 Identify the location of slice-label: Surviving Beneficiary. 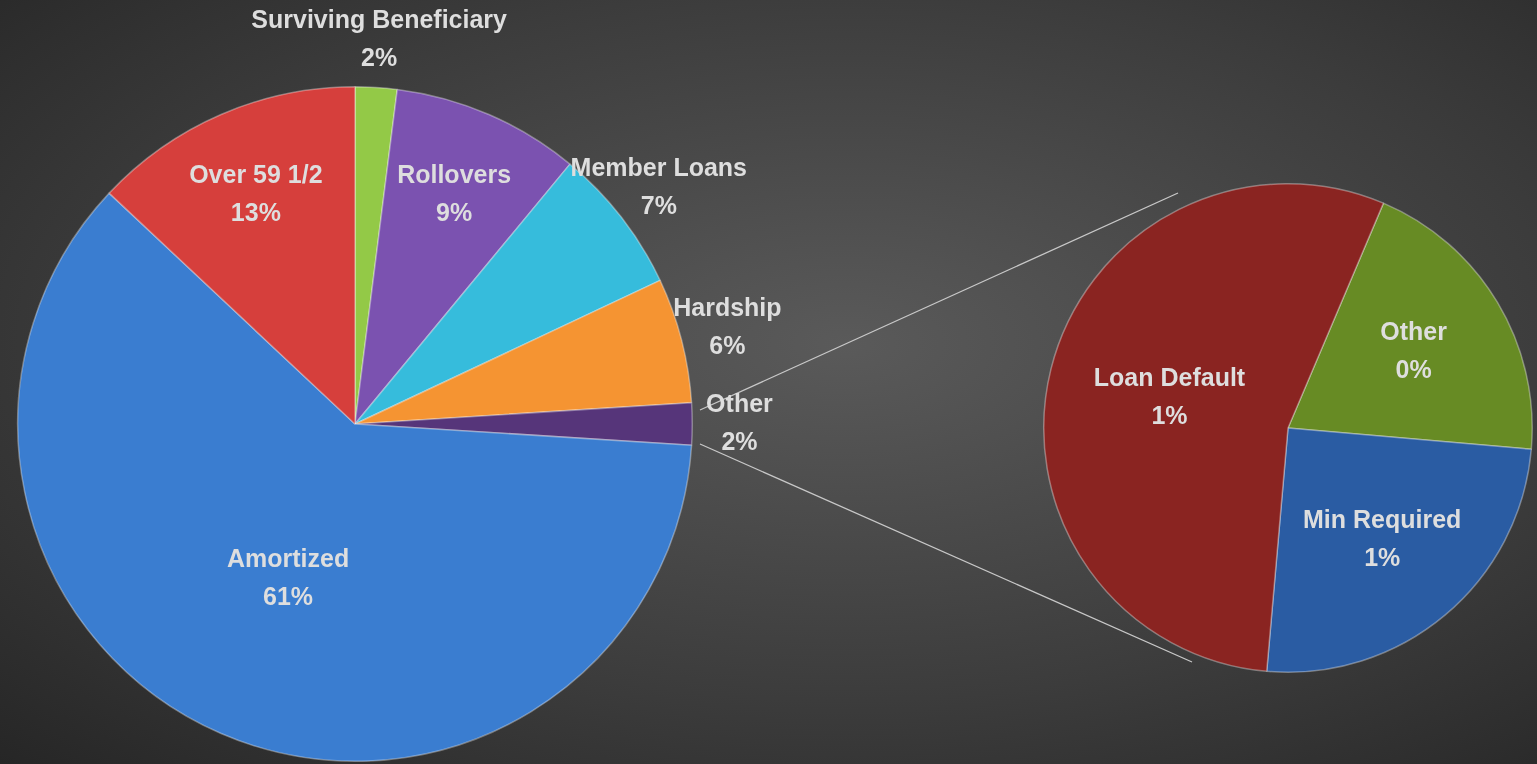
(379, 19).